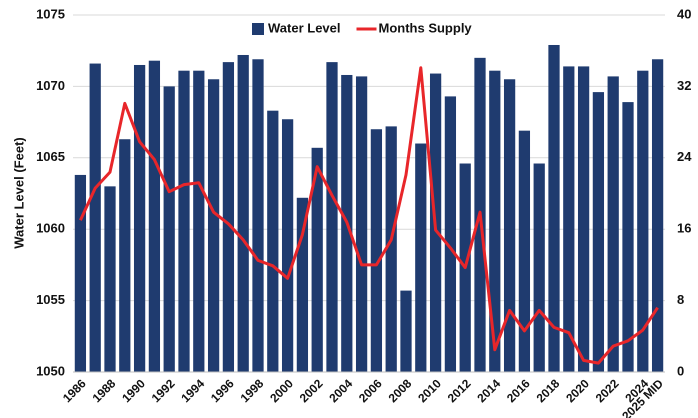 The width and height of the screenshot is (698, 418). I want to click on y2-tick-label: 24, so click(684, 156).